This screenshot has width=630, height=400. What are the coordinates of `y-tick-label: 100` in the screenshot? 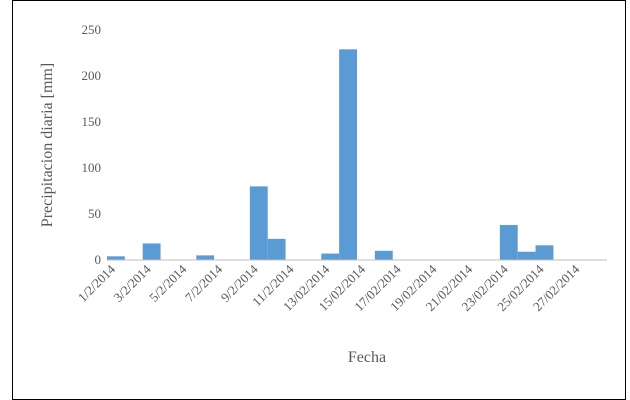 It's located at (92, 167).